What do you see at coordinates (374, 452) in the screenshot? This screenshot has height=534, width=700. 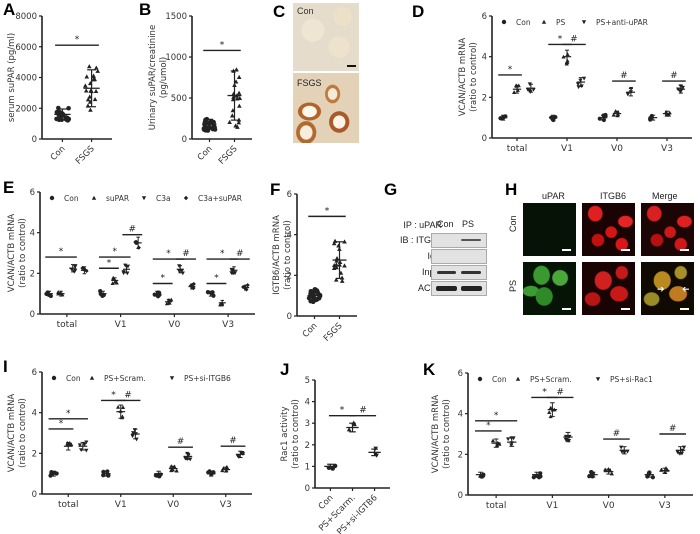 I see `data-group-ps-si-igtb6` at bounding box center [374, 452].